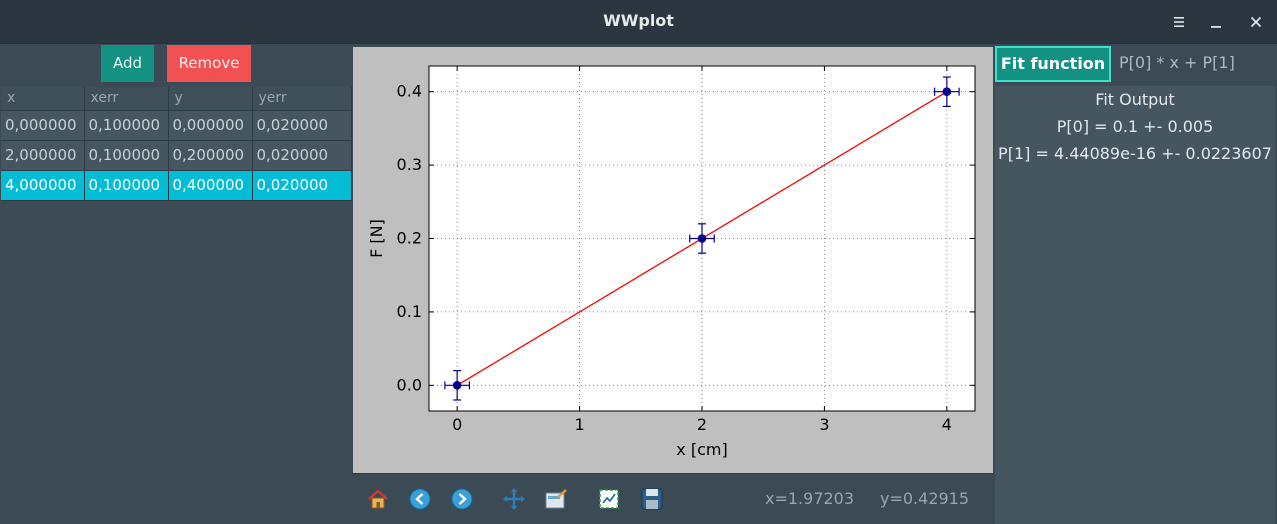 Image resolution: width=1277 pixels, height=524 pixels. What do you see at coordinates (810, 498) in the screenshot?
I see `x-coordinate-readout: x=1.97203` at bounding box center [810, 498].